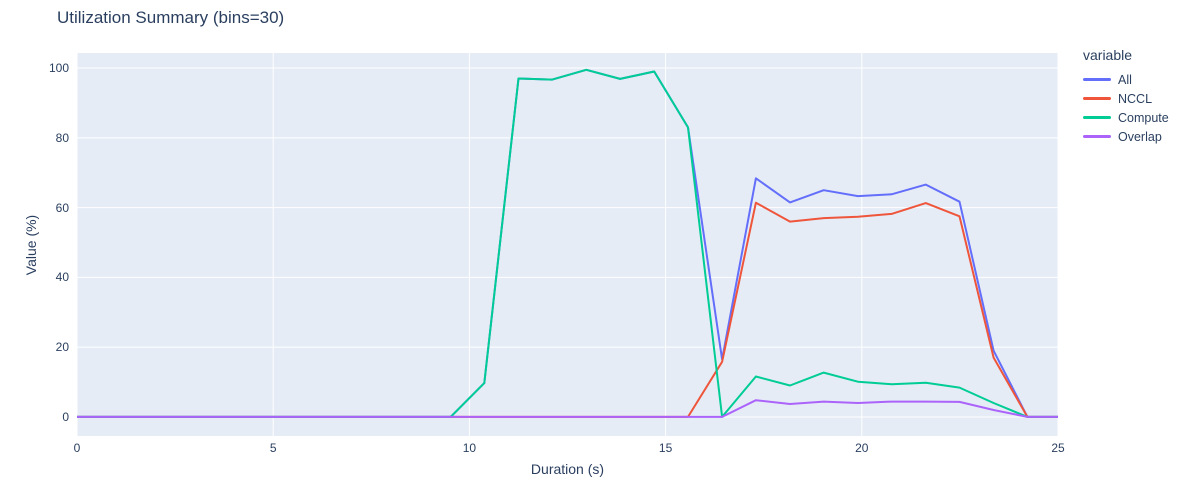 This screenshot has height=494, width=1178. I want to click on legend-swatch-compute, so click(1097, 117).